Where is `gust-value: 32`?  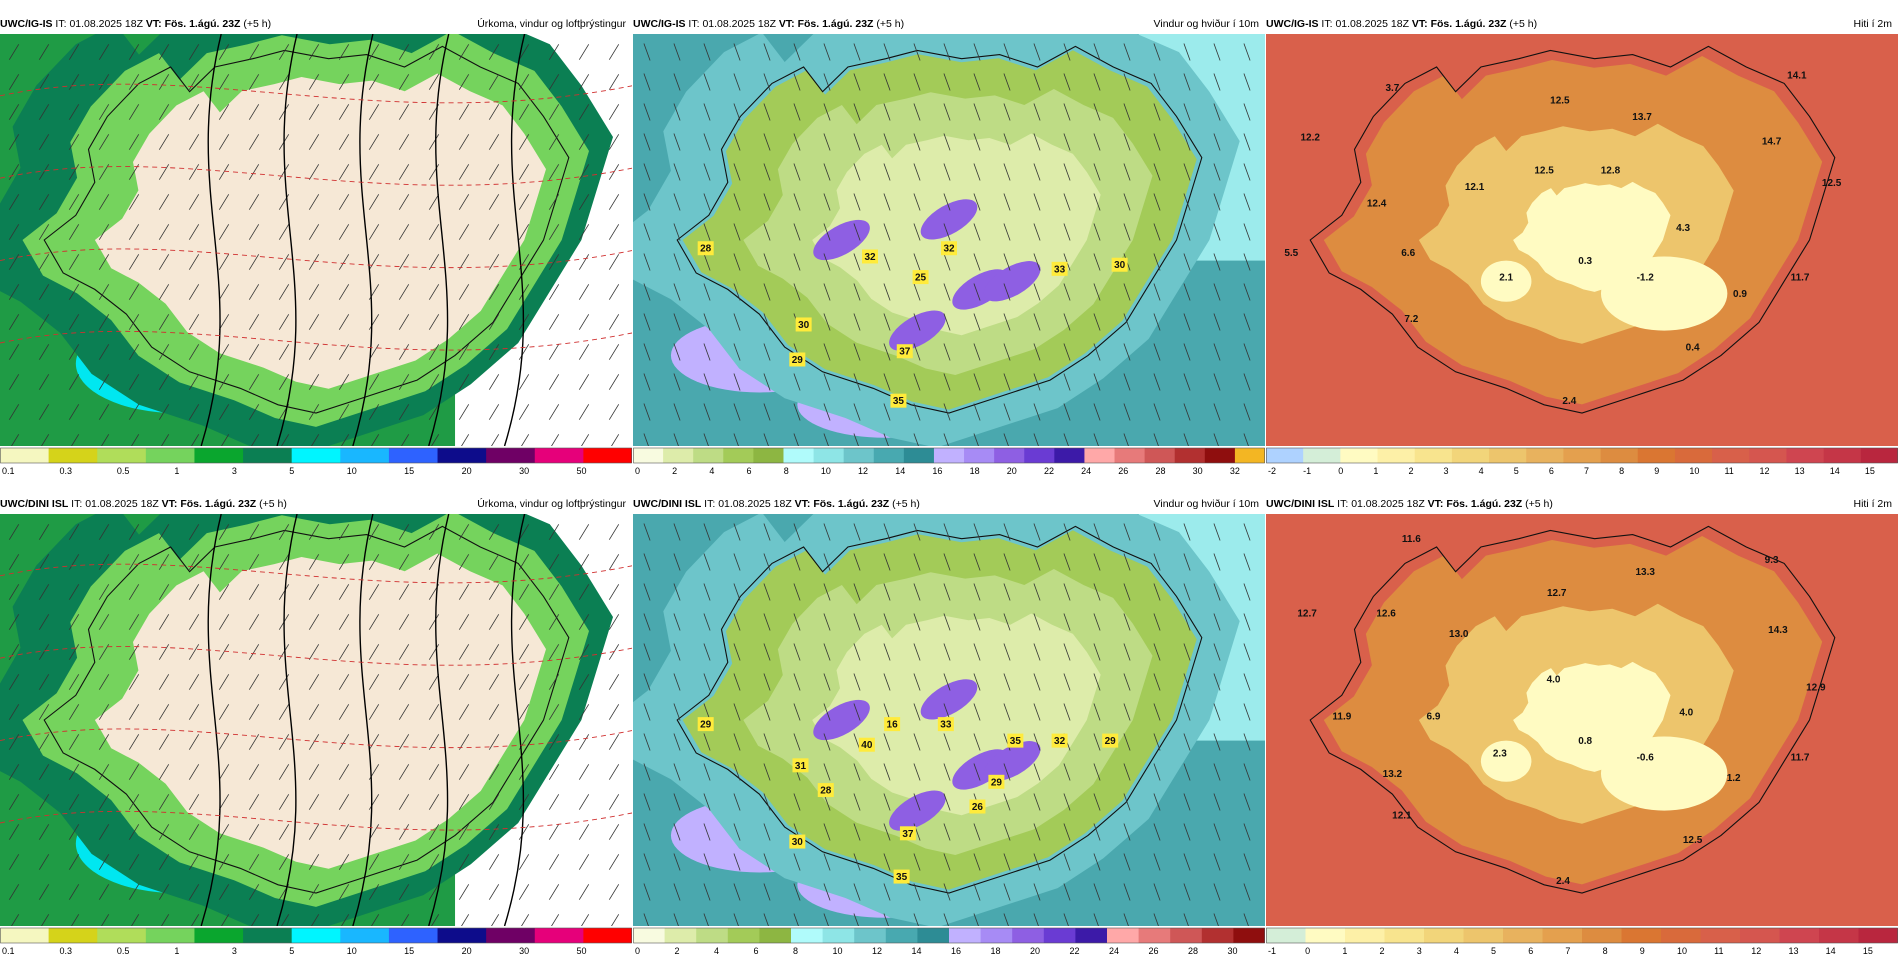 gust-value: 32 is located at coordinates (870, 257).